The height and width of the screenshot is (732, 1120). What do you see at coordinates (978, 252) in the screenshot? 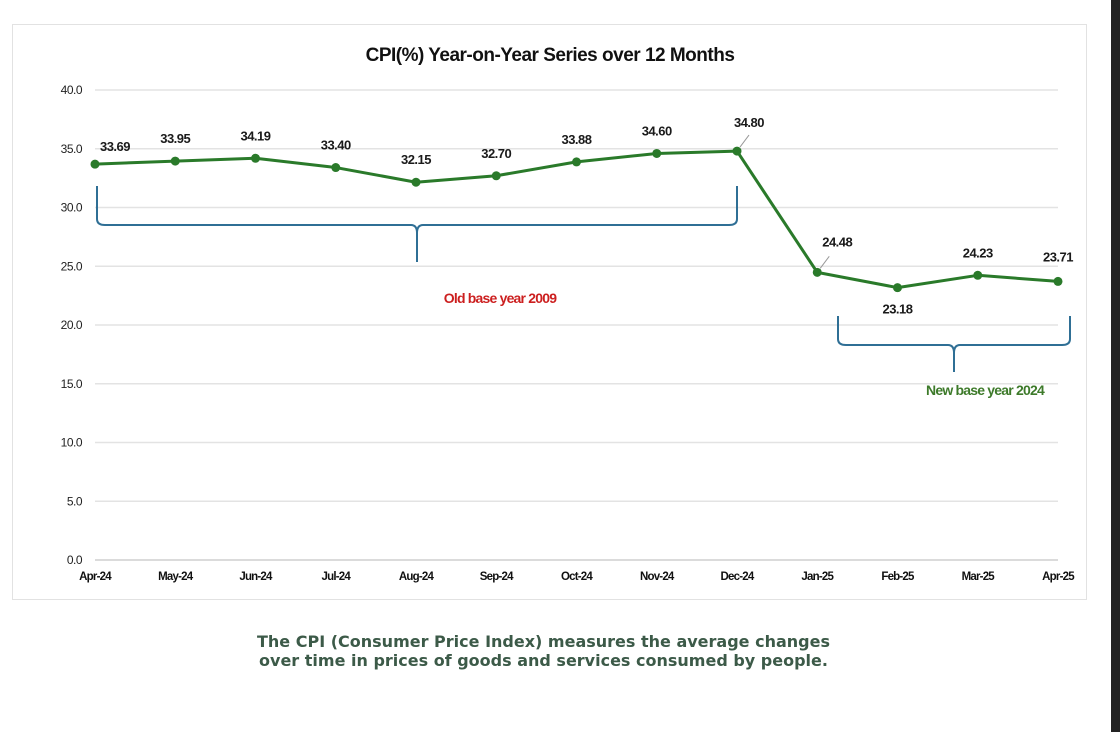
I see `data-label: 24.23` at bounding box center [978, 252].